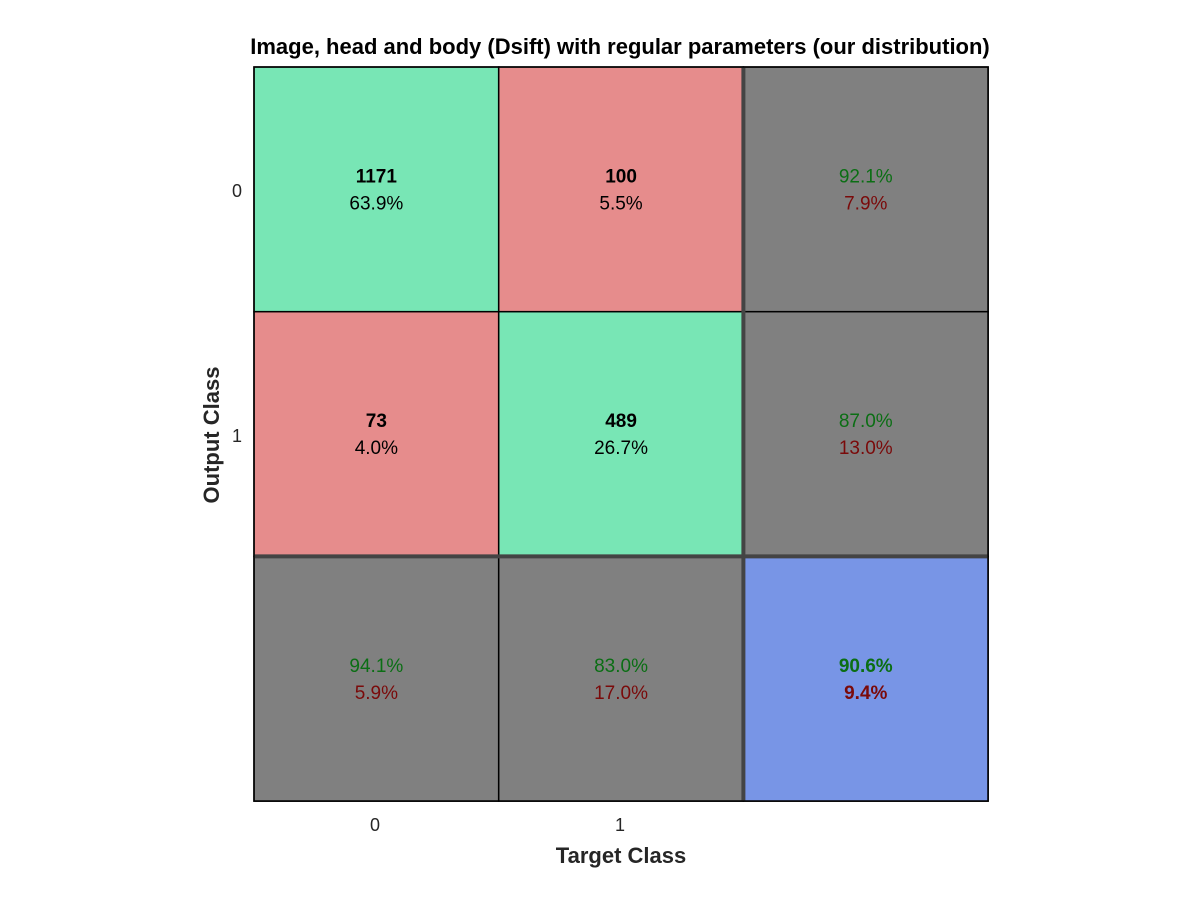  Describe the element at coordinates (621, 693) in the screenshot. I see `column-summary-incorrect-1: 17.0%` at that location.